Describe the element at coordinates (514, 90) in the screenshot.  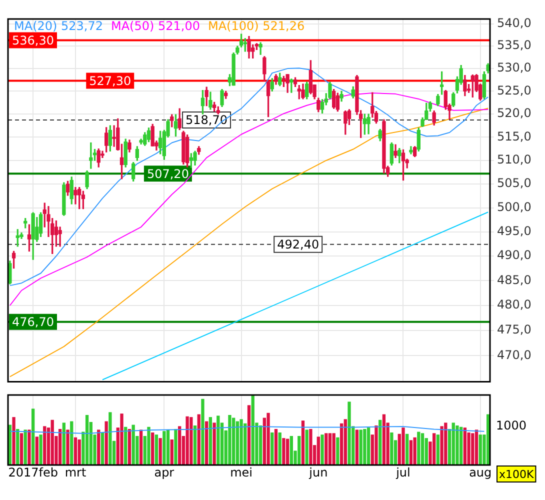
I see `y-tick-label: 525,0` at that location.